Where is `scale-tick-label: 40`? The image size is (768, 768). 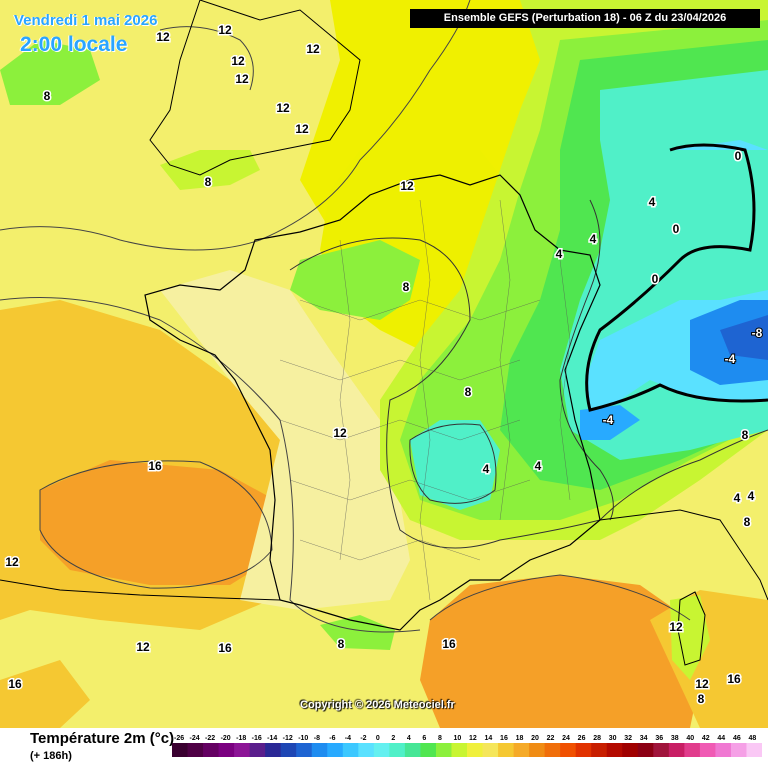
scale-tick-label: 40 is located at coordinates (690, 738).